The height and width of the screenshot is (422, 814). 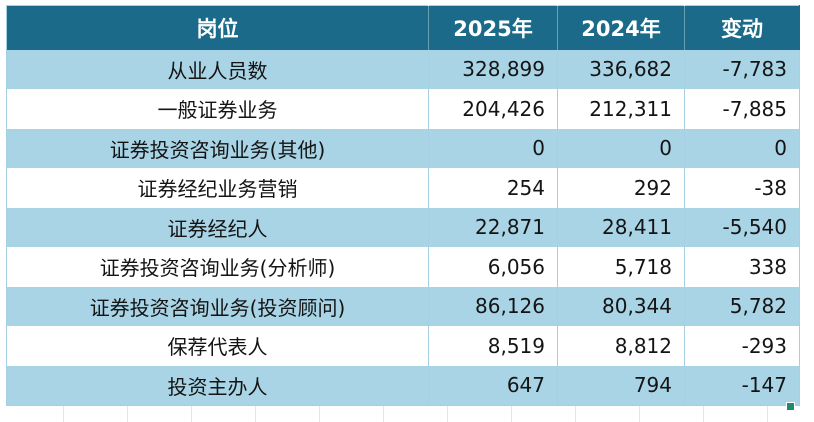 I want to click on cell-change: 0, so click(x=742, y=148).